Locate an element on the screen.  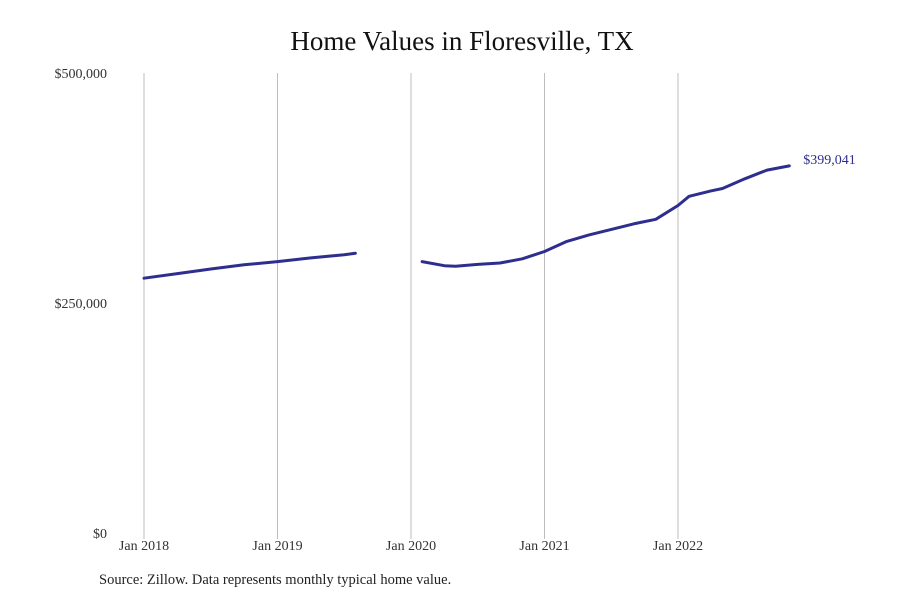
y-tick-label: $500,000 is located at coordinates (81, 74).